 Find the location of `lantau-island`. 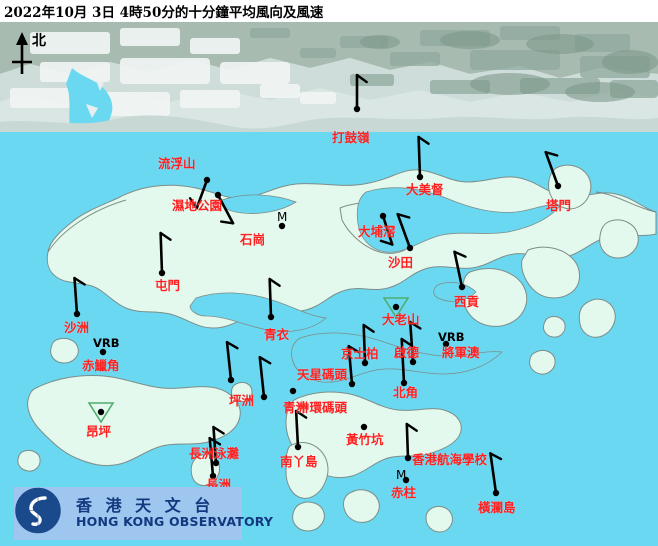

lantau-island is located at coordinates (134, 421).